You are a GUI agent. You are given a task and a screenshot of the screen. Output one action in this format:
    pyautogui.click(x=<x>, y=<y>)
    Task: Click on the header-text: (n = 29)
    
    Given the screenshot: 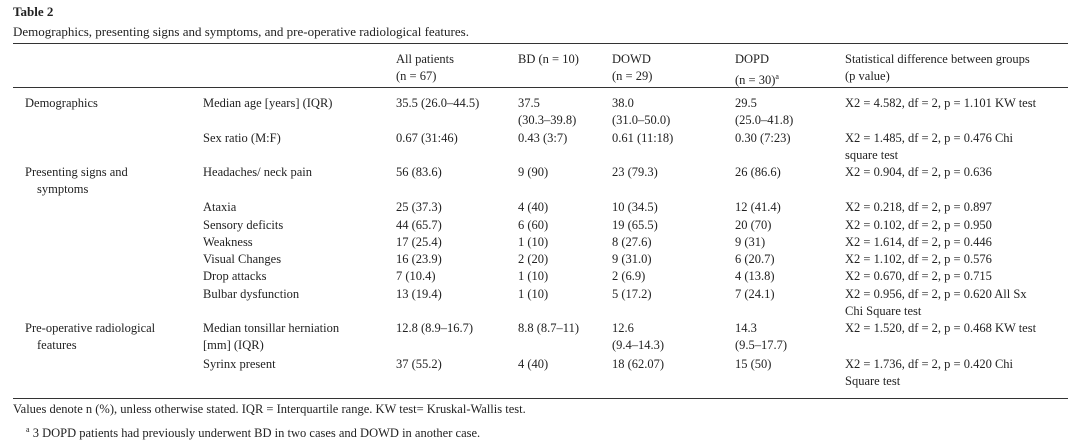 What is the action you would take?
    pyautogui.click(x=632, y=76)
    